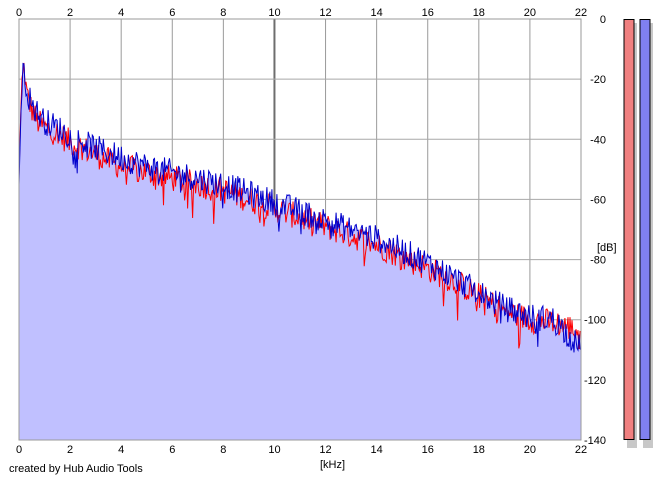 This screenshot has width=664, height=481. What do you see at coordinates (479, 450) in the screenshot?
I see `x-tick-label-bottom: 18` at bounding box center [479, 450].